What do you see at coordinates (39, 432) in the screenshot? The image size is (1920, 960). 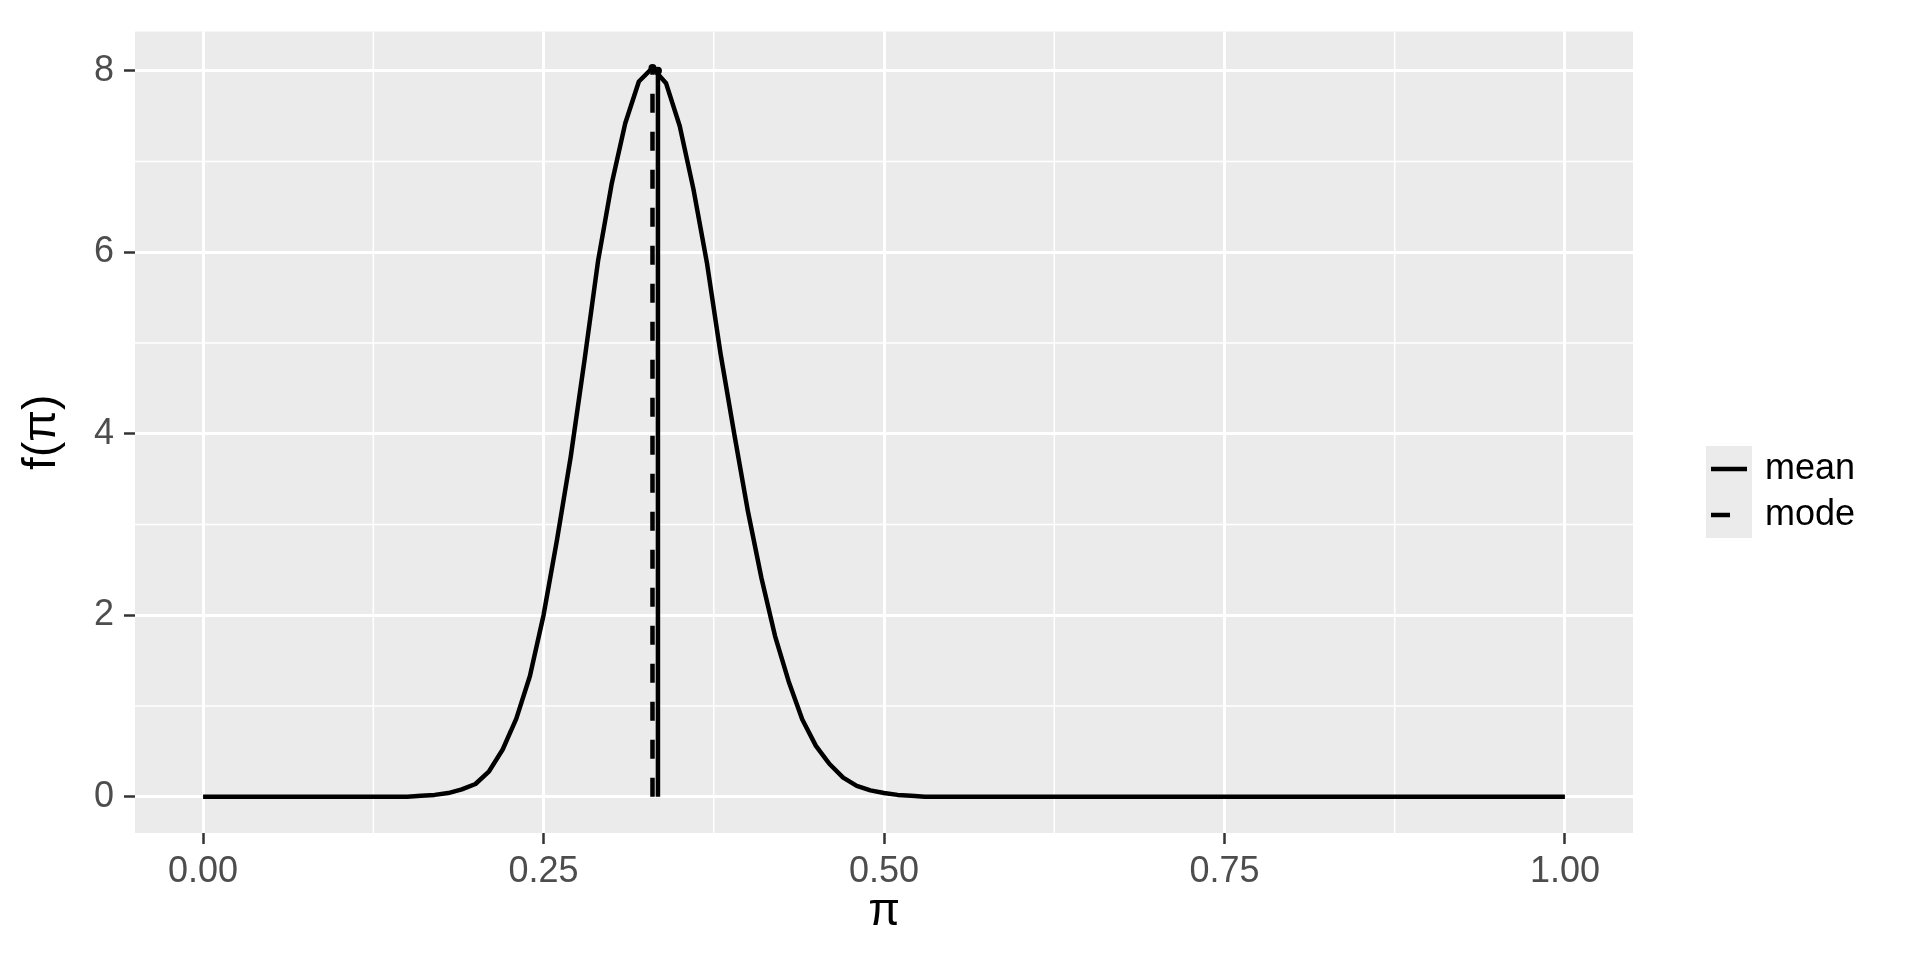 I see `y-axis-title: f(π)` at bounding box center [39, 432].